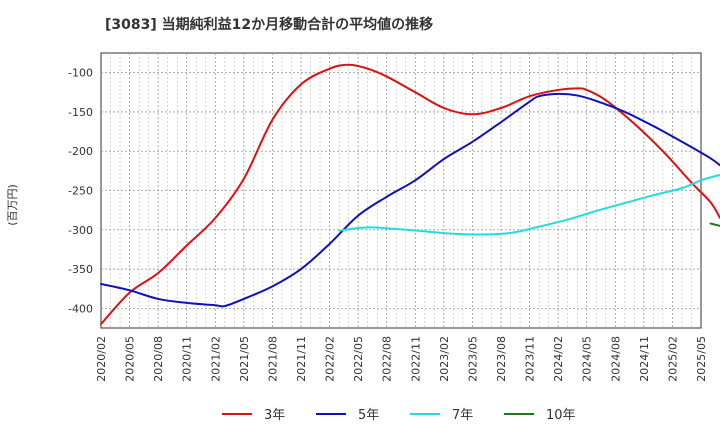  I want to click on y-tick-label: -300, so click(80, 230).